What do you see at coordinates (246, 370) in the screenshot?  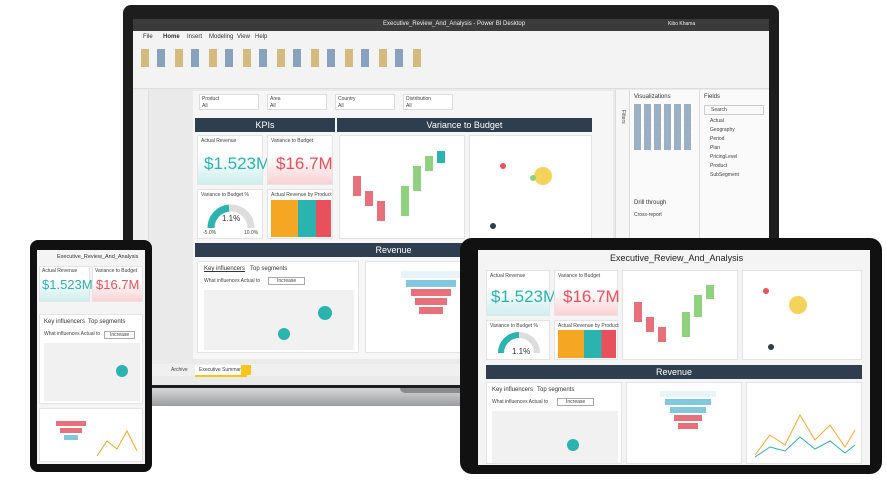 I see `add-page` at bounding box center [246, 370].